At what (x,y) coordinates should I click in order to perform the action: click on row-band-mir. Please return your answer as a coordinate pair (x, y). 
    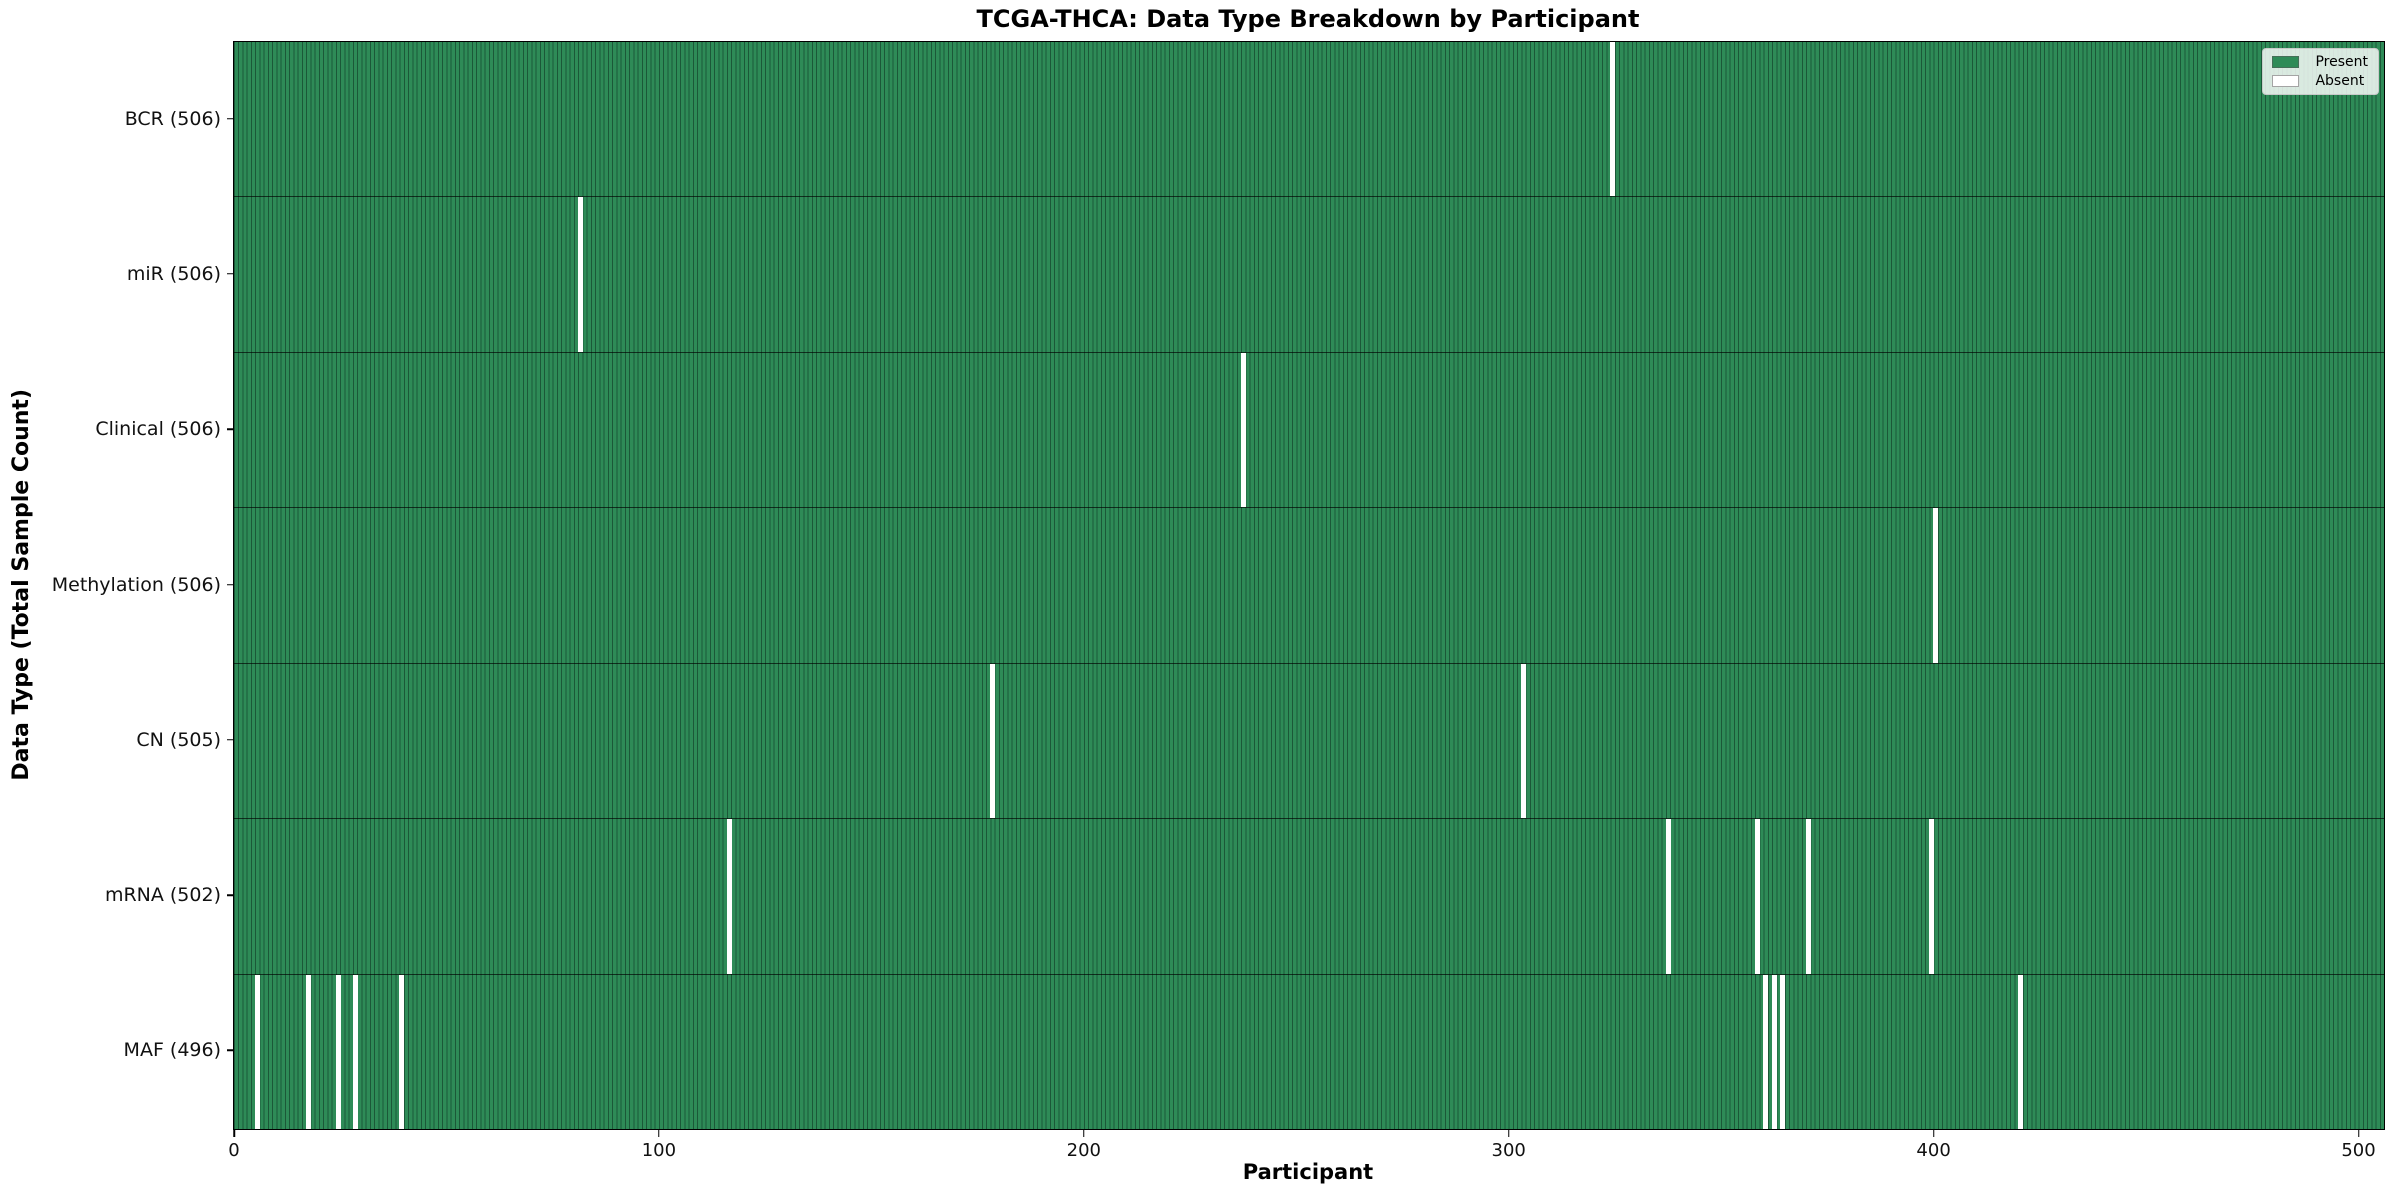
    Looking at the image, I should click on (1309, 275).